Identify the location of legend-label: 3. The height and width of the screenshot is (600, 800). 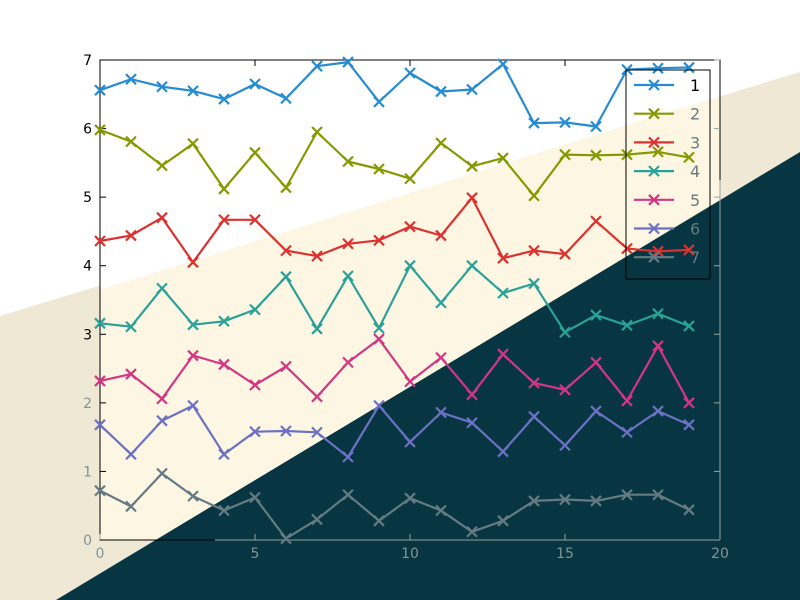
(695, 142).